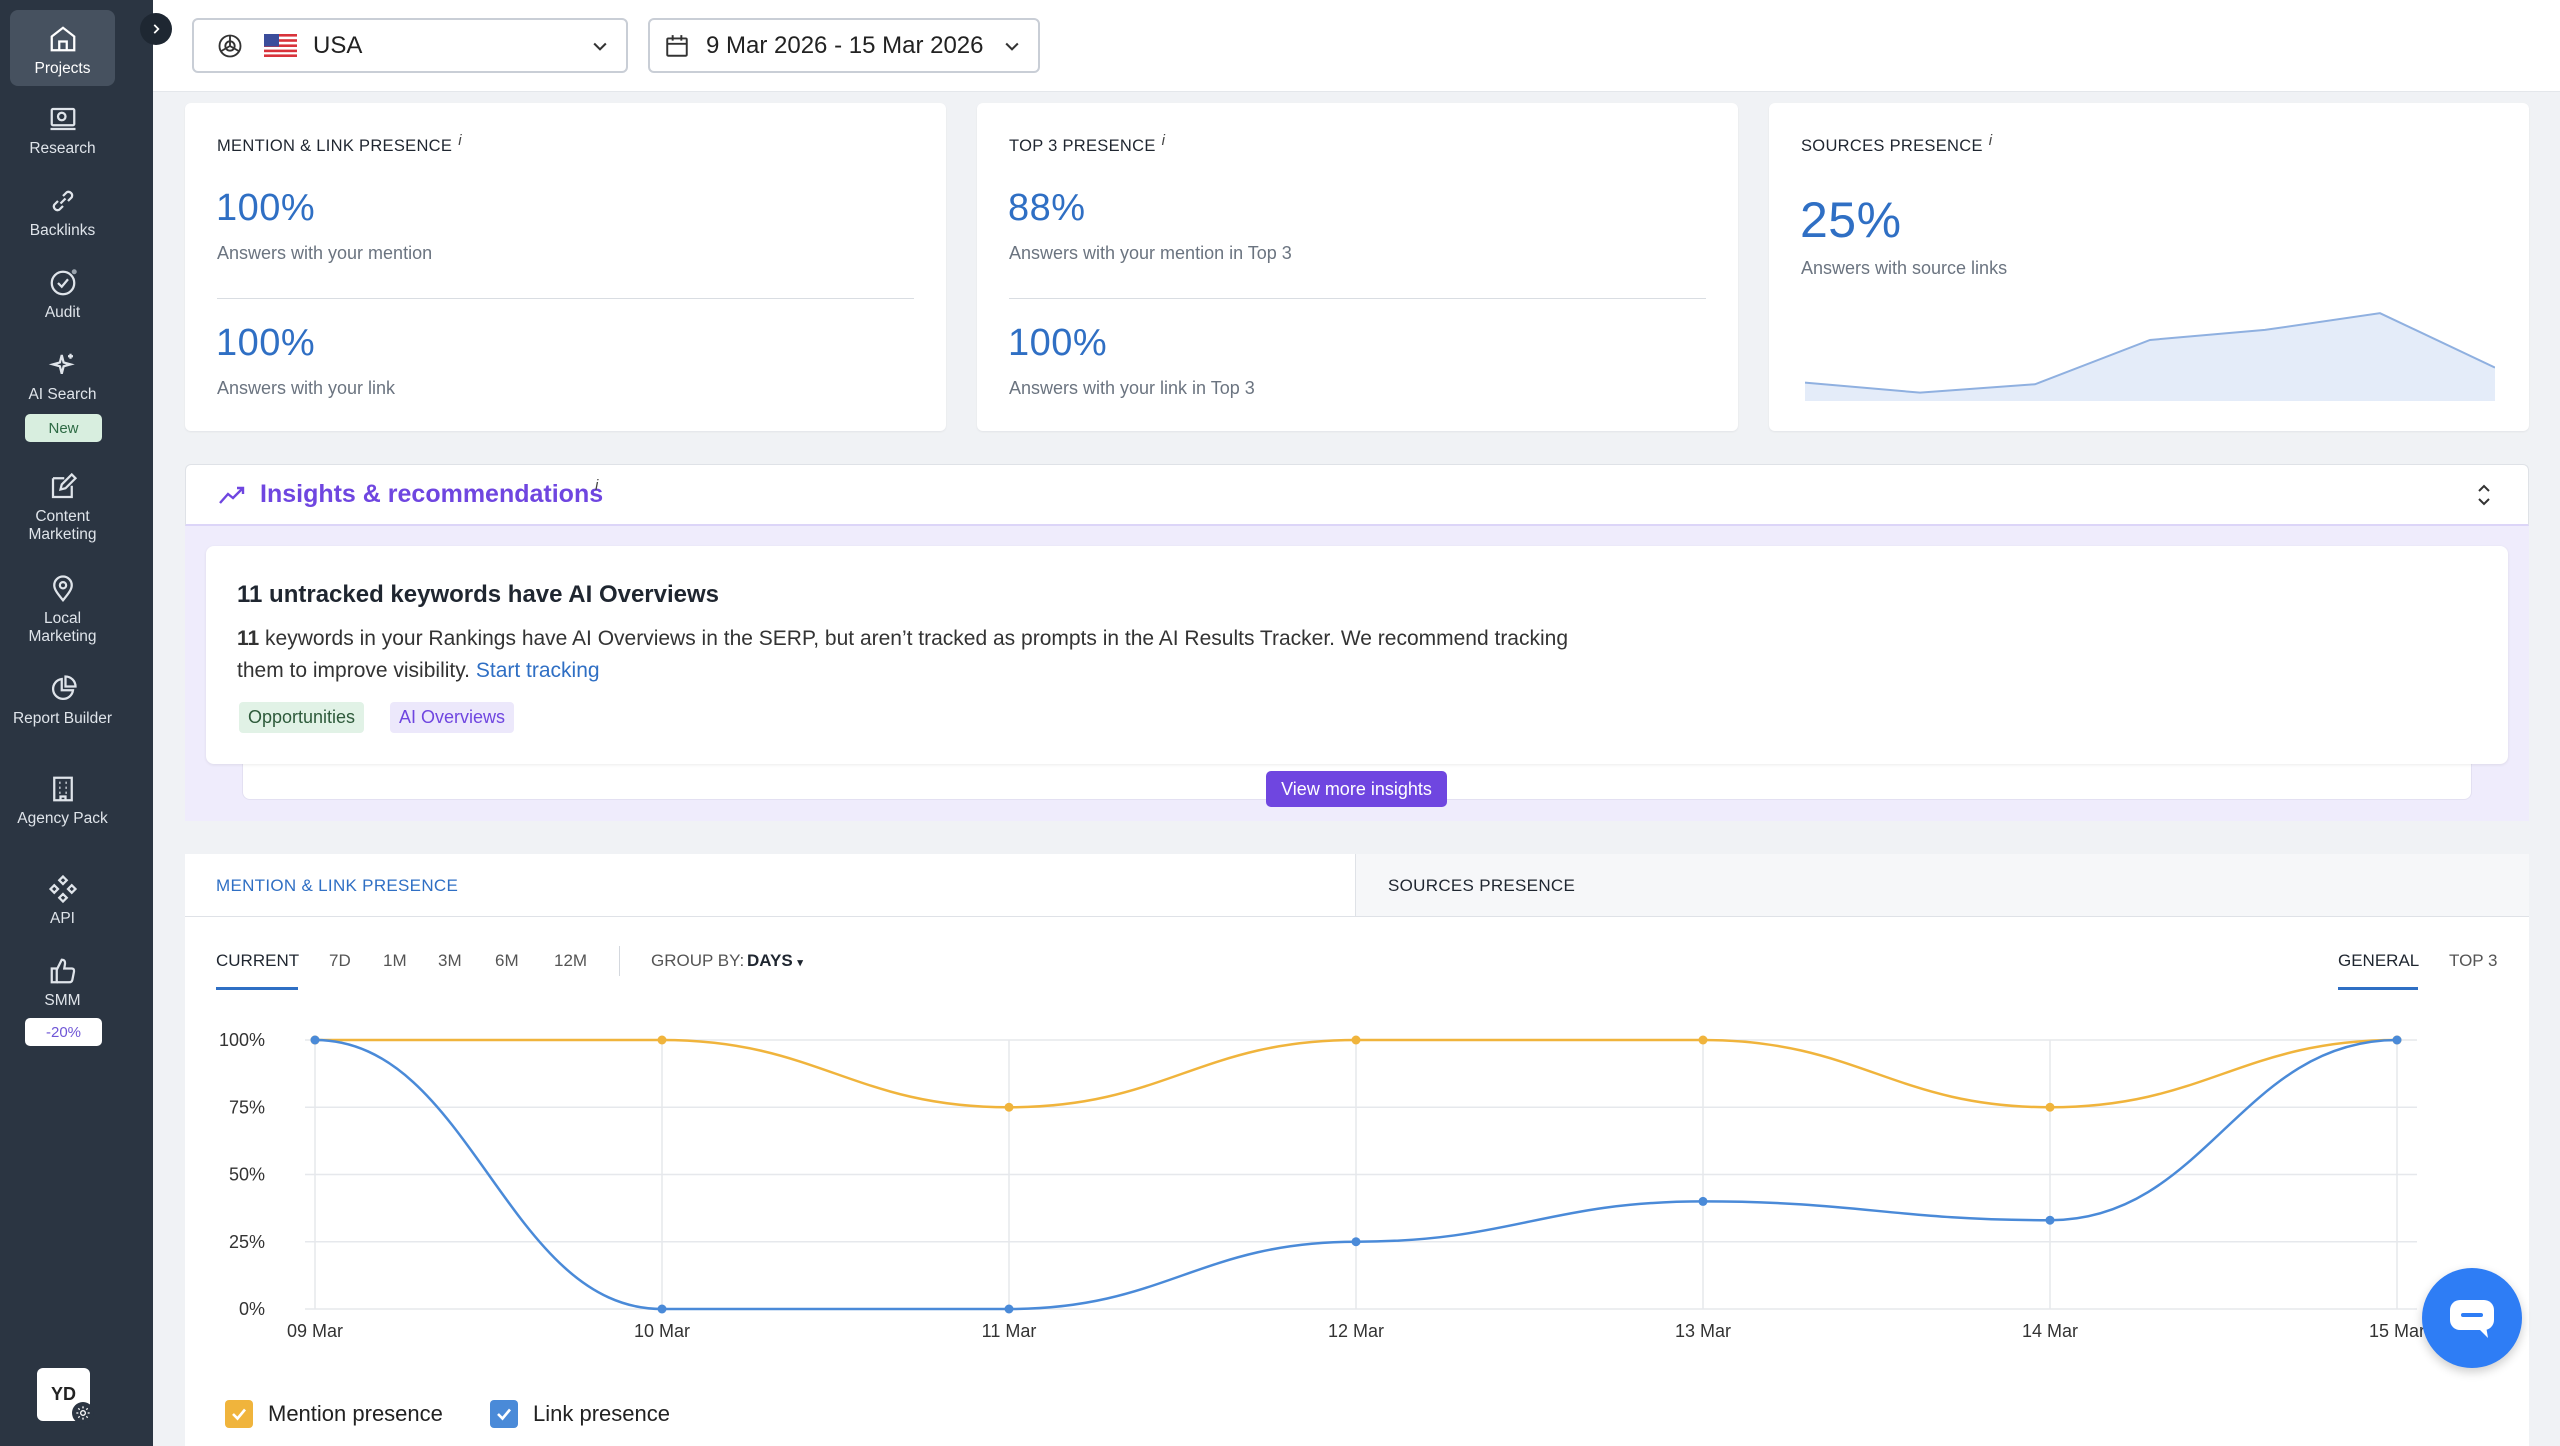  I want to click on mention-presence-checkbox, so click(239, 1414).